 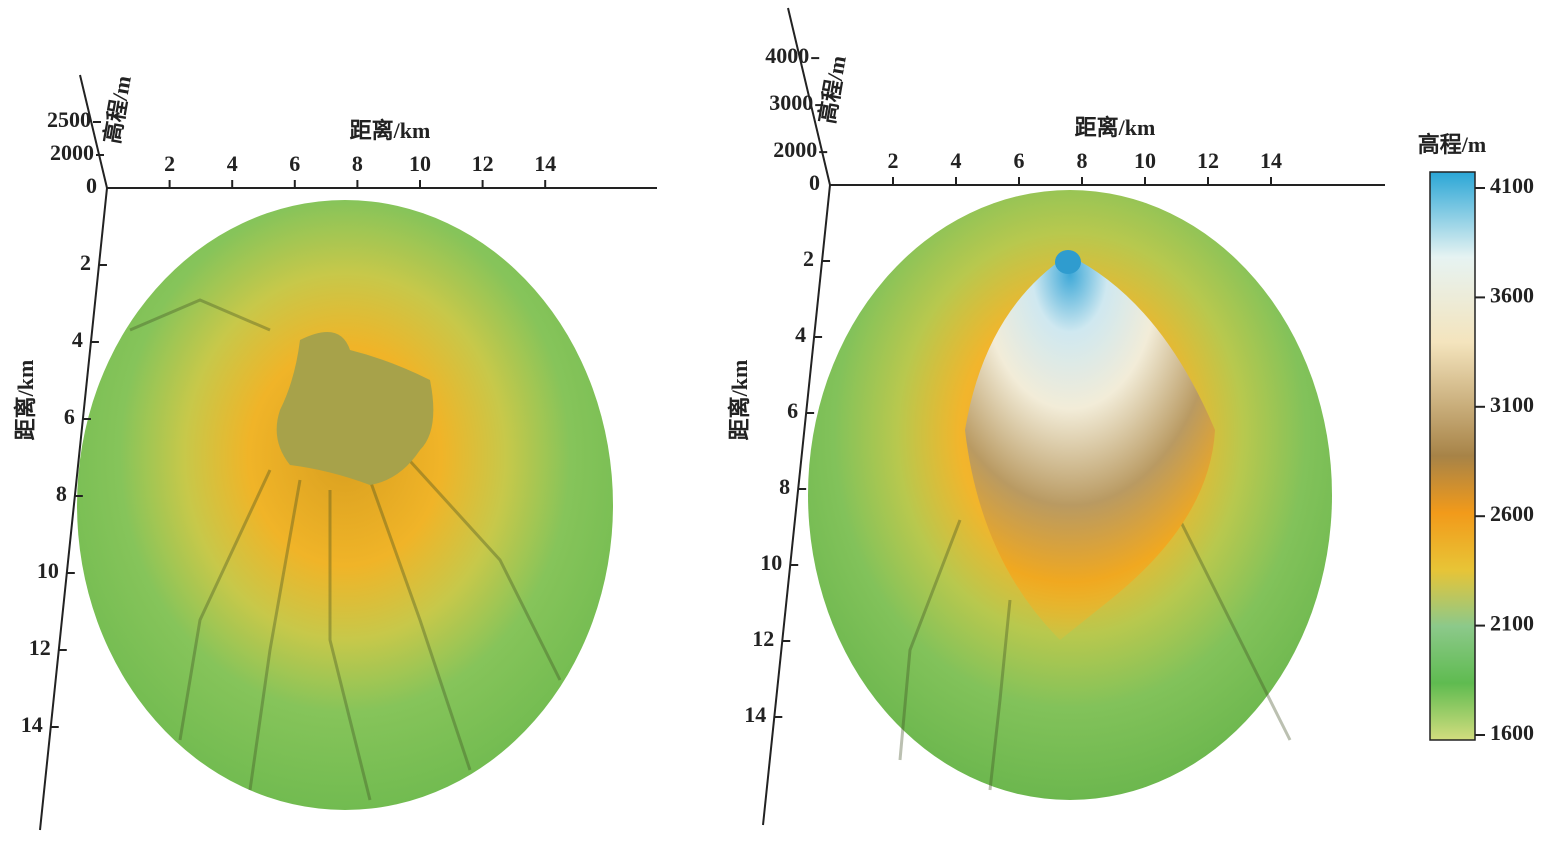 I want to click on colorbar-tick-label: 3600, so click(x=1512, y=294).